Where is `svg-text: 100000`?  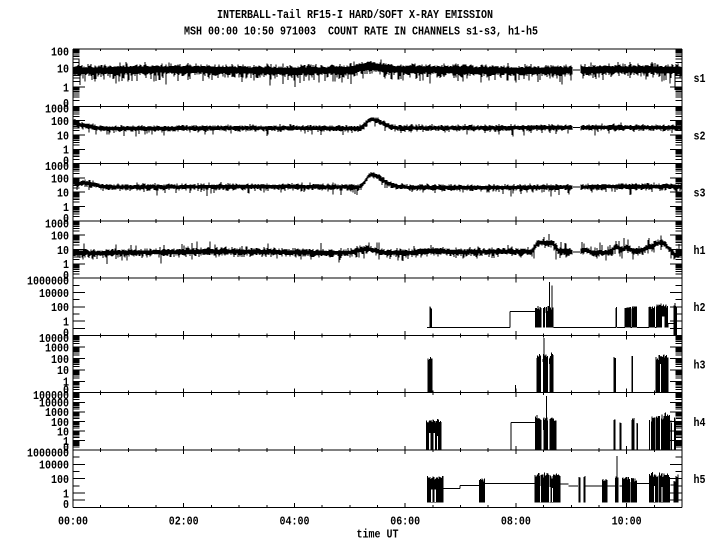 svg-text: 100000 is located at coordinates (51, 396).